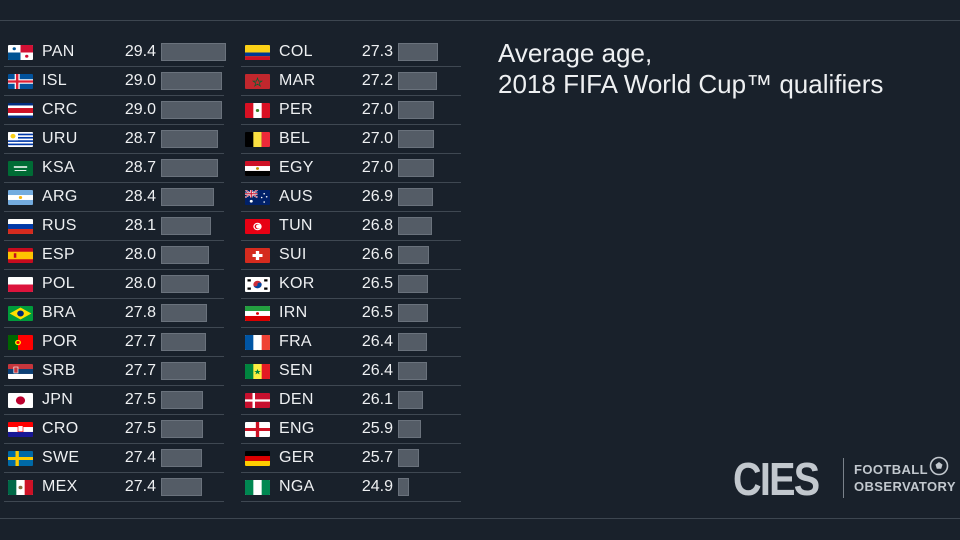 The width and height of the screenshot is (960, 540). Describe the element at coordinates (114, 342) in the screenshot. I see `table-row: POR 27.7` at that location.